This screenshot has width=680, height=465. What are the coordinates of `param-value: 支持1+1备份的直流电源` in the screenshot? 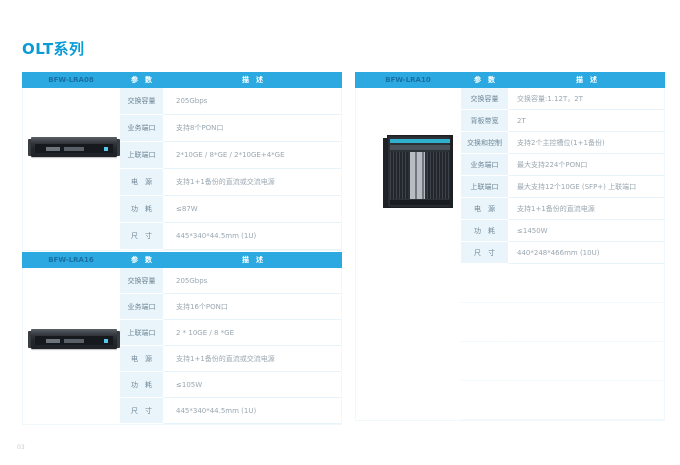 It's located at (586, 209).